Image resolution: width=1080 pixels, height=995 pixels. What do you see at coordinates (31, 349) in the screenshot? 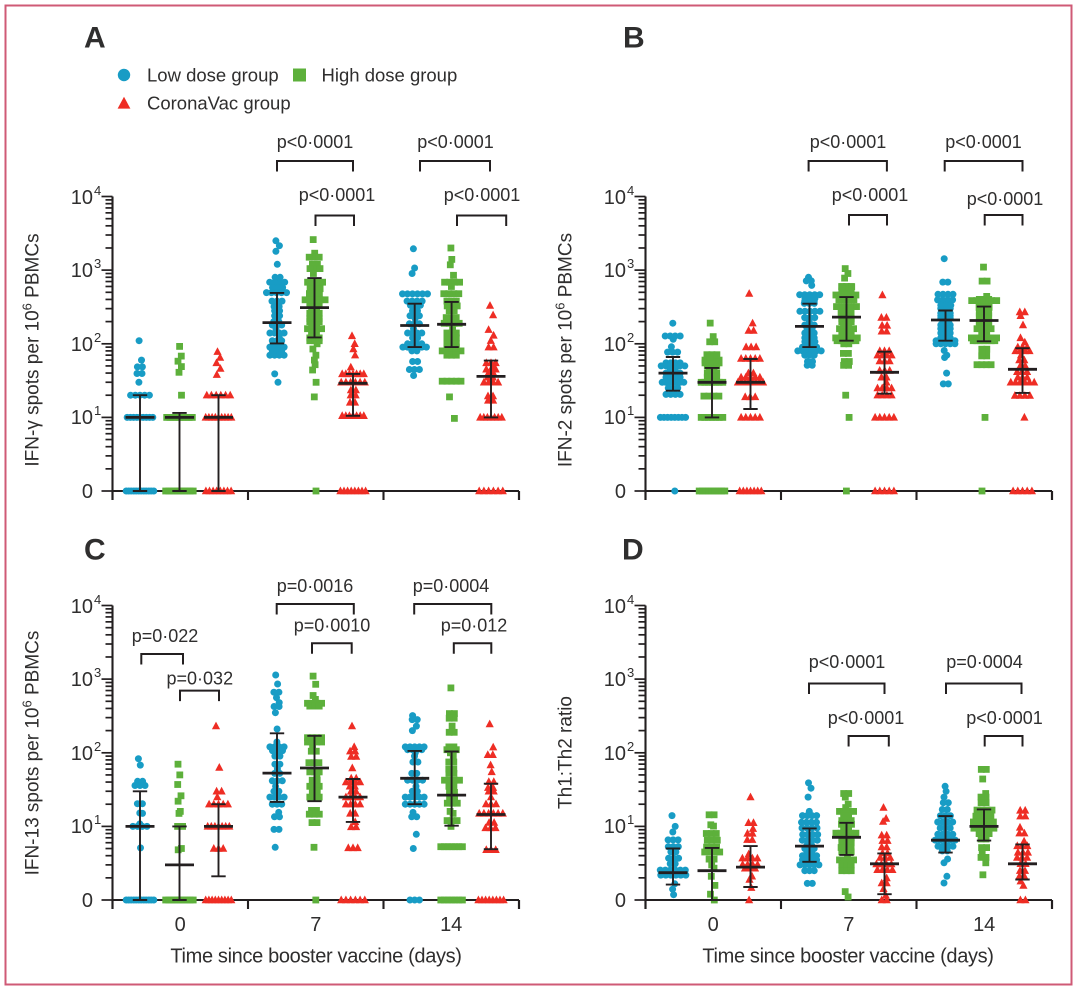
I see `svg-text: IFN-γ spots per 106 PBMCs` at bounding box center [31, 349].